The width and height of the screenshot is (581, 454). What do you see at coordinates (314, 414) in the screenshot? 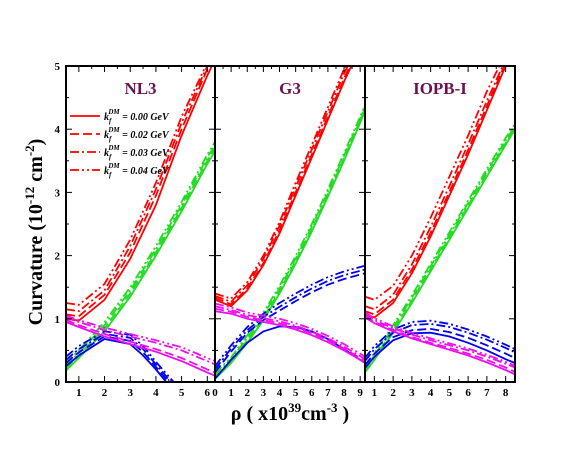
I see `x-axis-title-unit: cm` at bounding box center [314, 414].